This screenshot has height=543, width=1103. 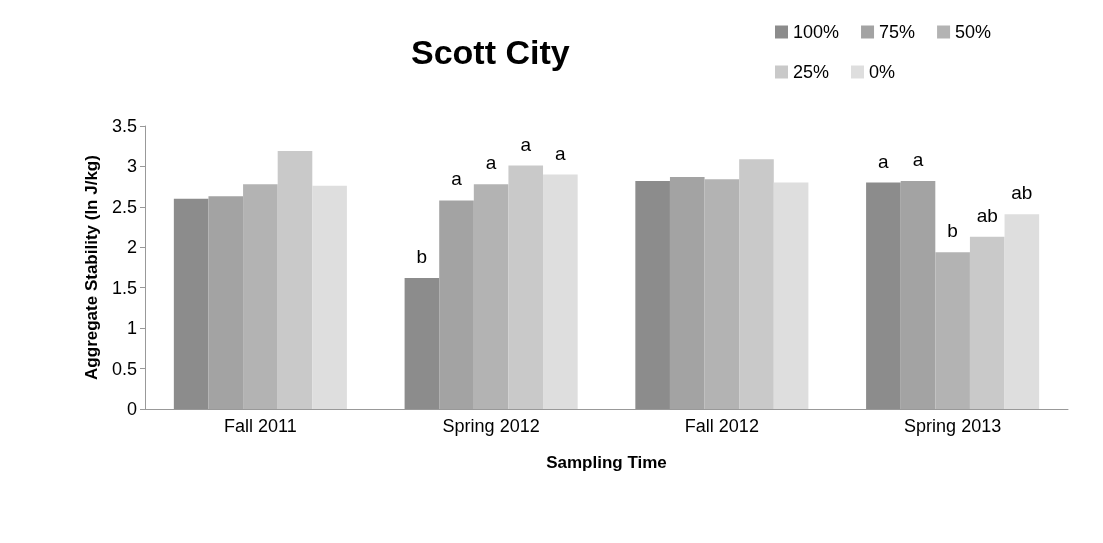 I want to click on legend-label: 100%, so click(x=816, y=32).